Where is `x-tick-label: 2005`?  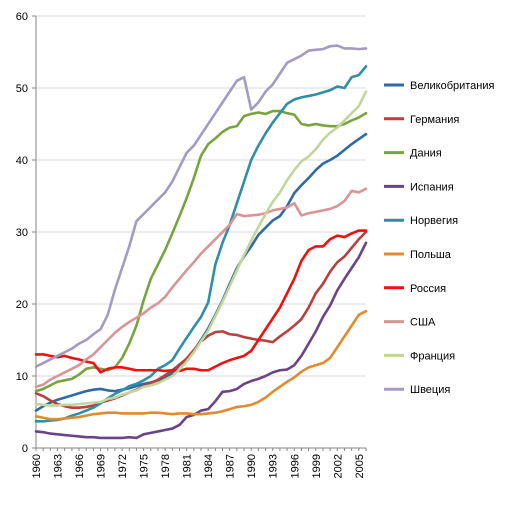
x-tick-label: 2005 is located at coordinates (360, 466).